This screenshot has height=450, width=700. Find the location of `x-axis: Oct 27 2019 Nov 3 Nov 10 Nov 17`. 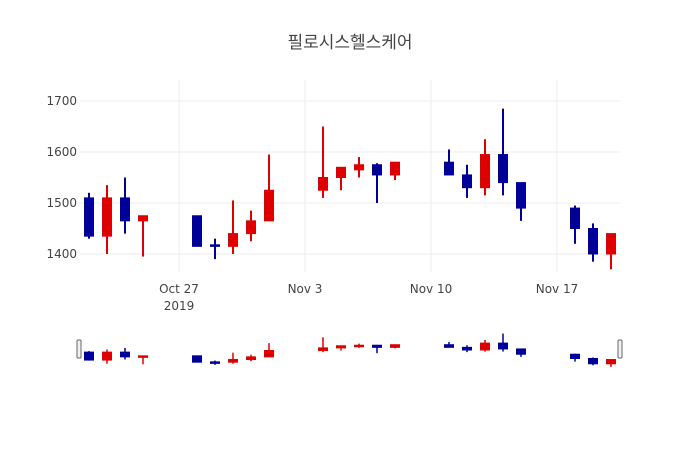

x-axis: Oct 27 2019 Nov 3 Nov 10 Nov 17 is located at coordinates (368, 297).